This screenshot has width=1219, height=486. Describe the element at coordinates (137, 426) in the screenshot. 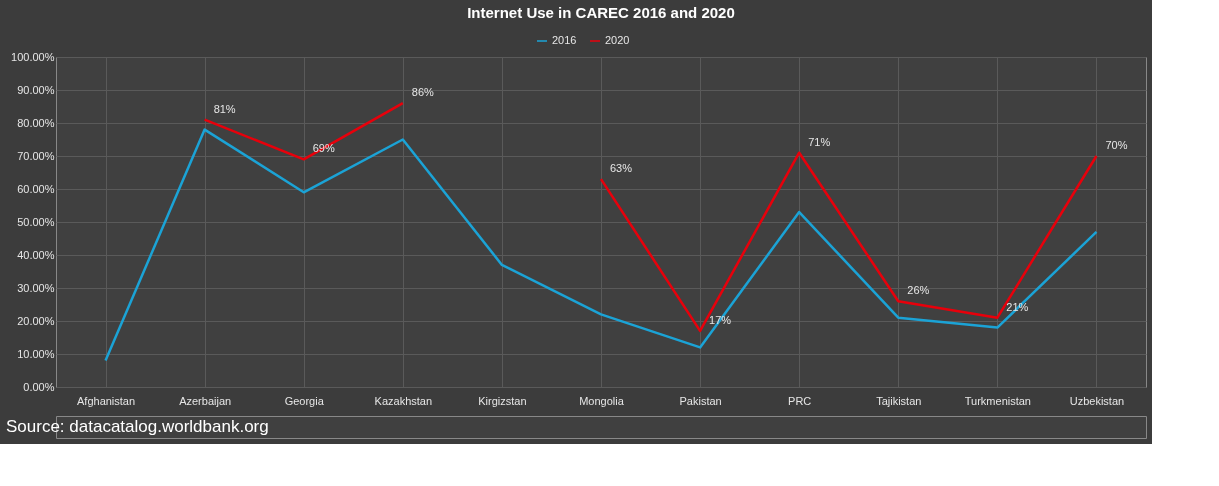

I see `source-note: Source: datacatalog.worldbank.org` at that location.